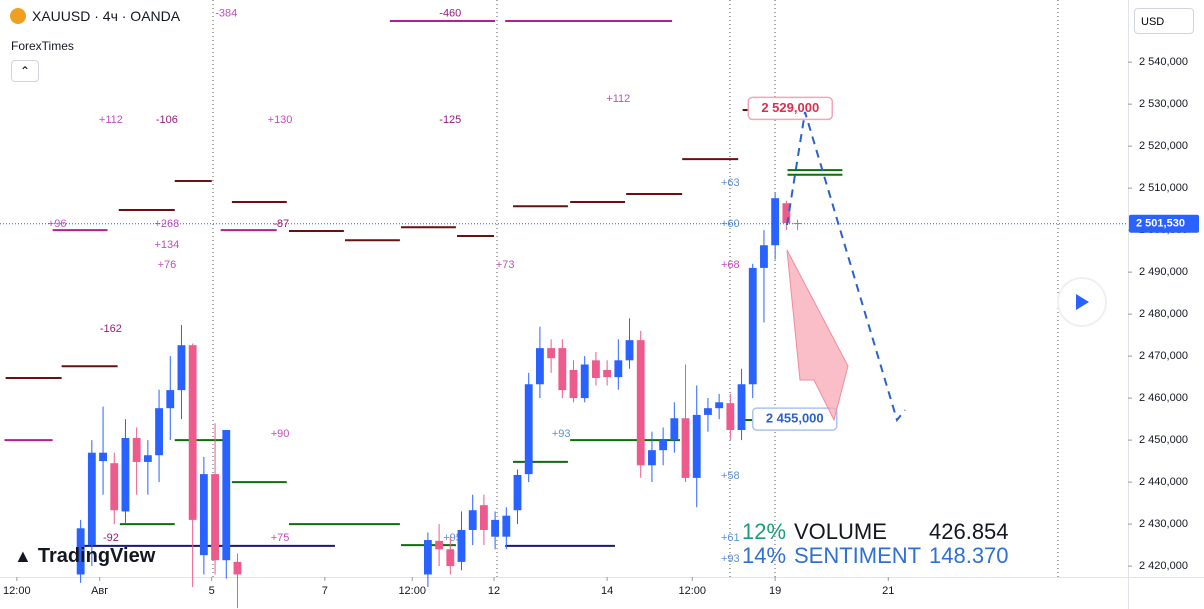 This screenshot has width=1204, height=609. I want to click on level-label: -92, so click(111, 538).